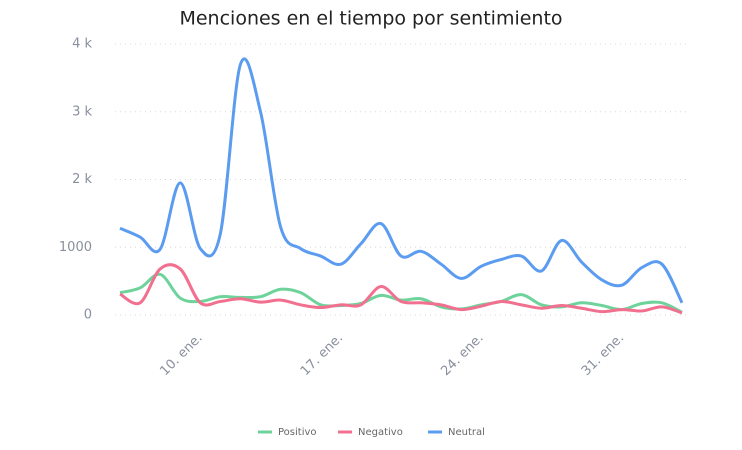 The width and height of the screenshot is (742, 450). I want to click on x-tick-label: 31. ene., so click(603, 355).